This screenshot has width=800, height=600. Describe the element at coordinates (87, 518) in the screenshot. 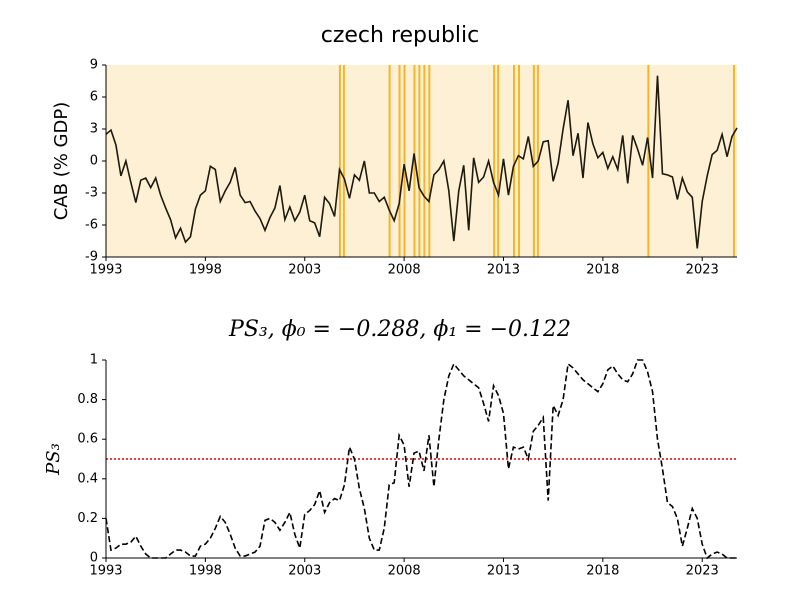

I see `y-tick-label: 0.2` at that location.